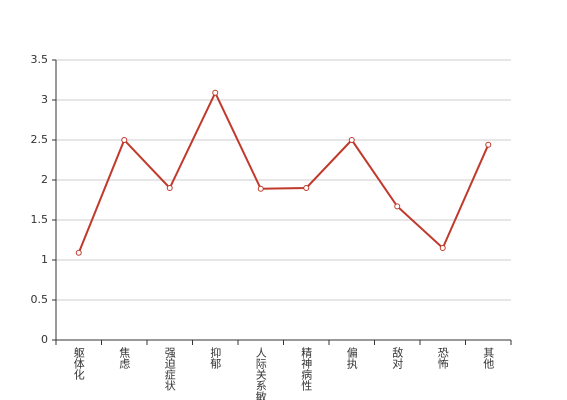 The image size is (567, 400). I want to click on x-tick-label: 精神病性, so click(306, 369).